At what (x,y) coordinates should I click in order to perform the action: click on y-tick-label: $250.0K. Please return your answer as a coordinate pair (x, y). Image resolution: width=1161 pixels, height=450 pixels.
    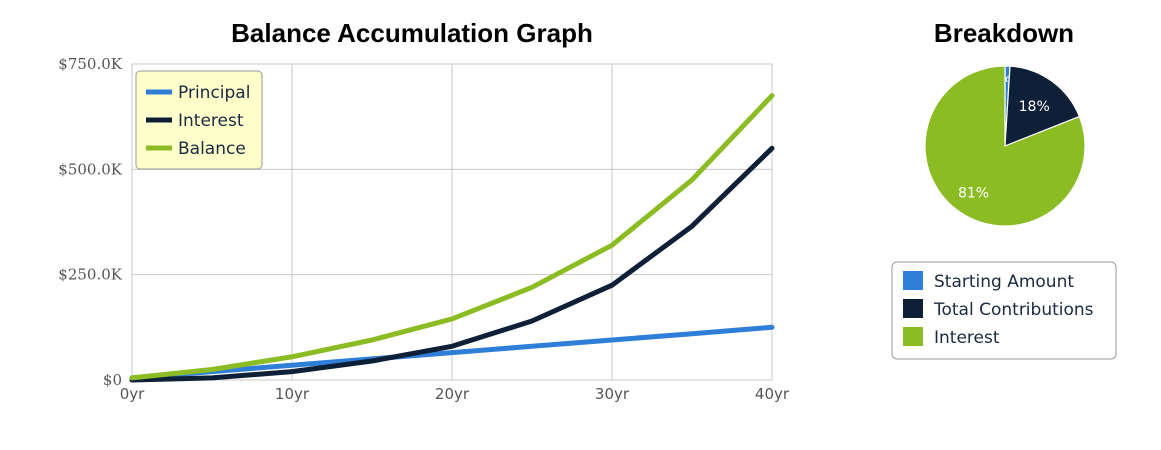
    Looking at the image, I should click on (90, 275).